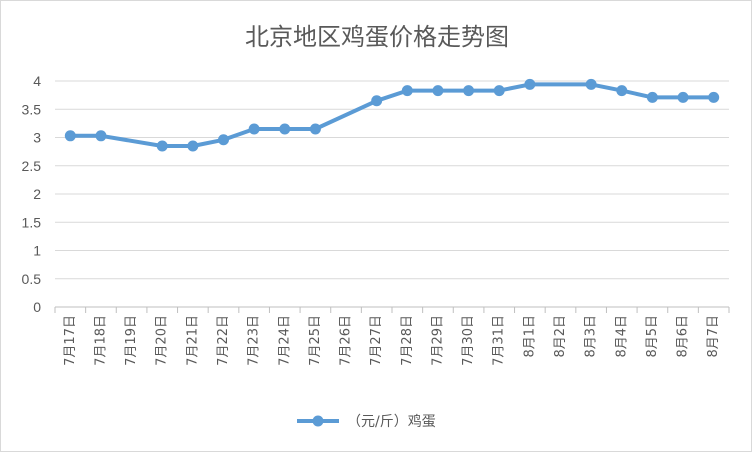 This screenshot has width=752, height=452. What do you see at coordinates (70, 340) in the screenshot?
I see `x-tick-label: 7月17日` at bounding box center [70, 340].